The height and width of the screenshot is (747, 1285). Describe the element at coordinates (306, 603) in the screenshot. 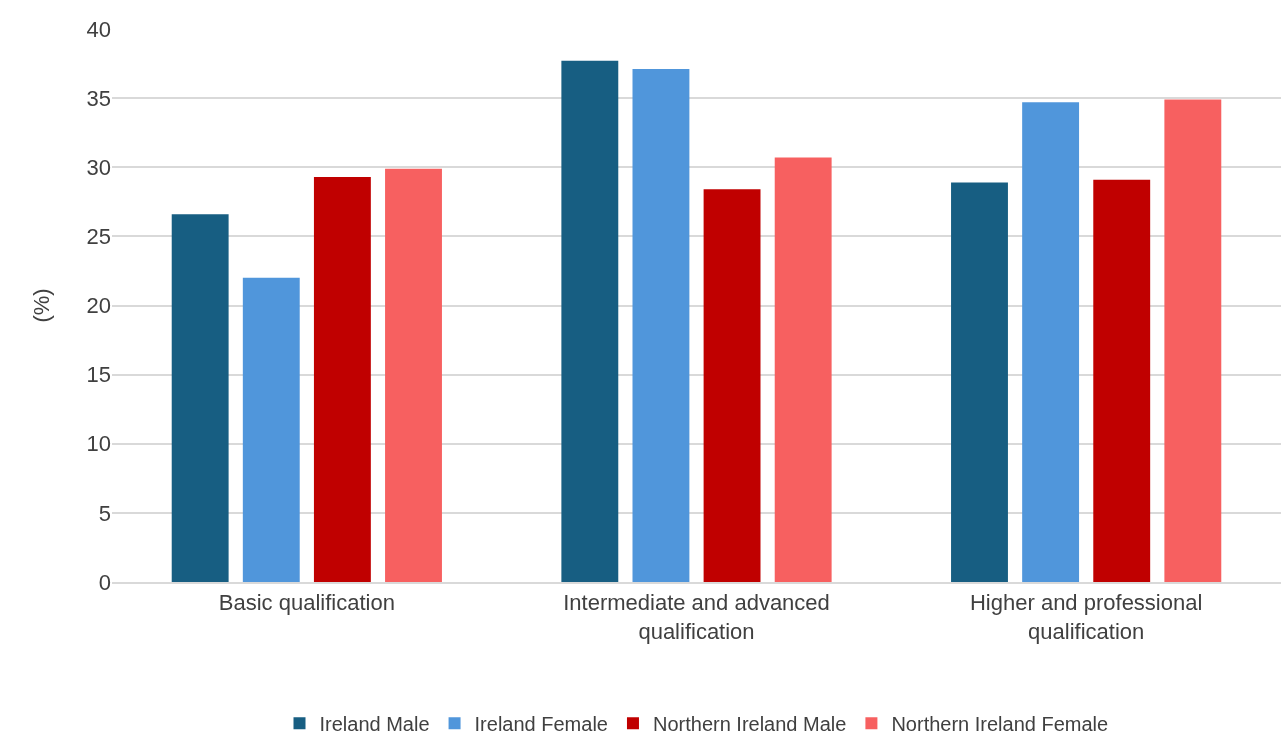

I see `x-tick-label: Basic qualification` at that location.